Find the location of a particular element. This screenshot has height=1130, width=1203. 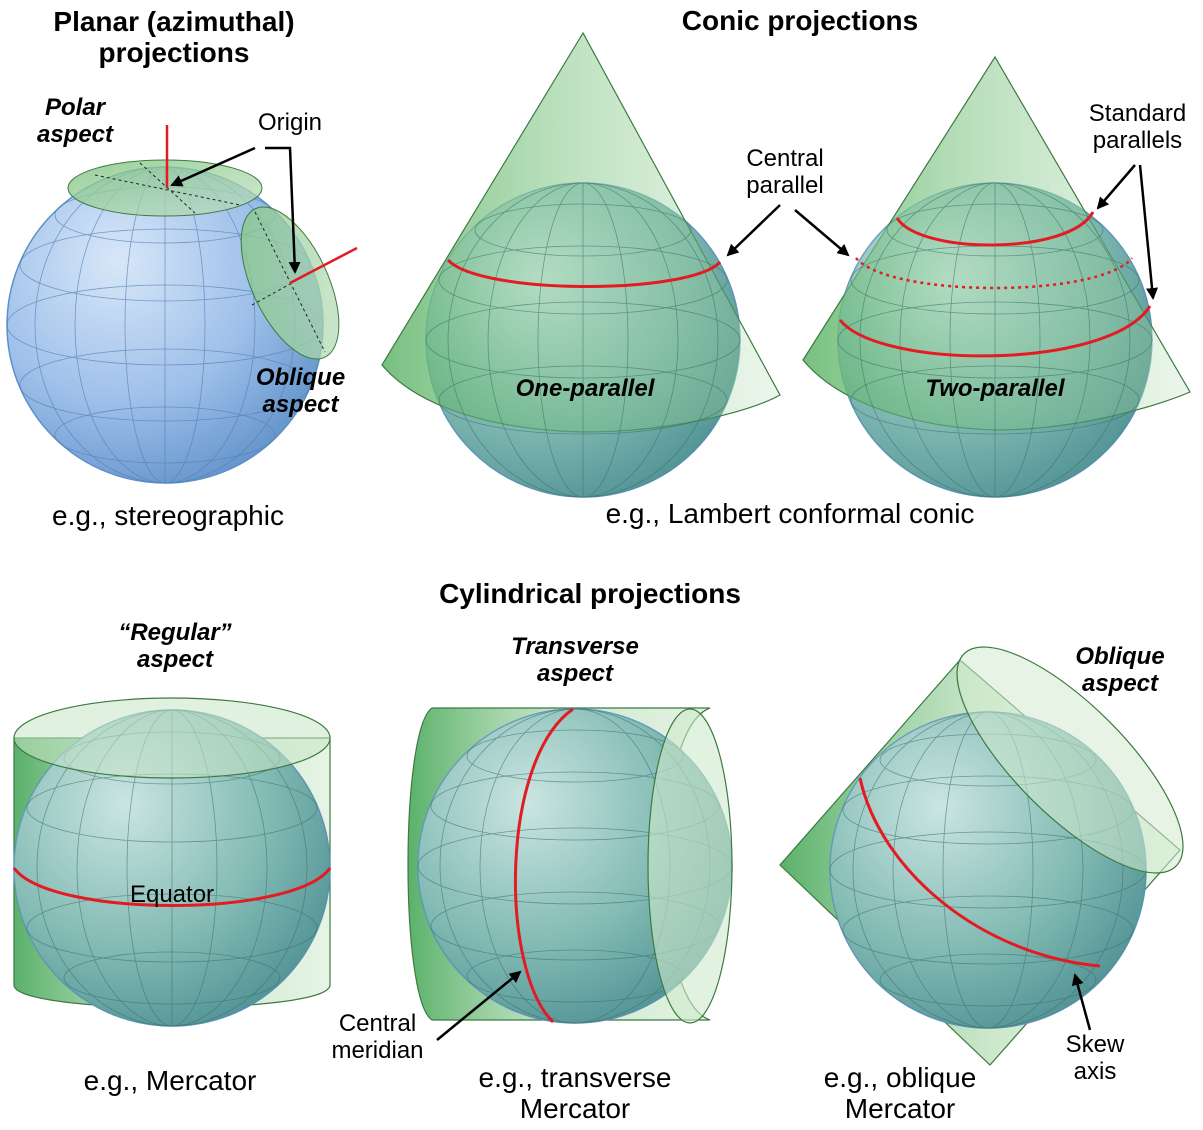

central-meridian-arrow is located at coordinates (479, 1005).